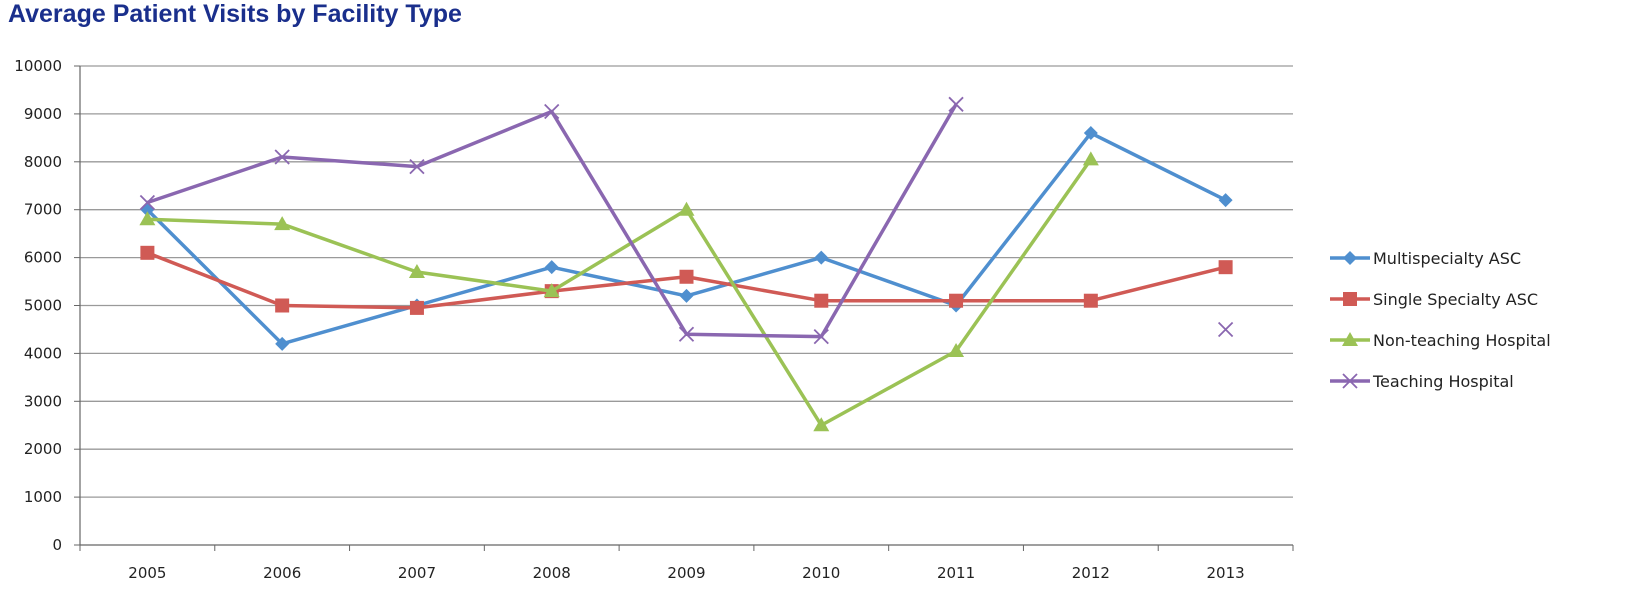  Describe the element at coordinates (43, 306) in the screenshot. I see `y-tick-label: 5000` at that location.